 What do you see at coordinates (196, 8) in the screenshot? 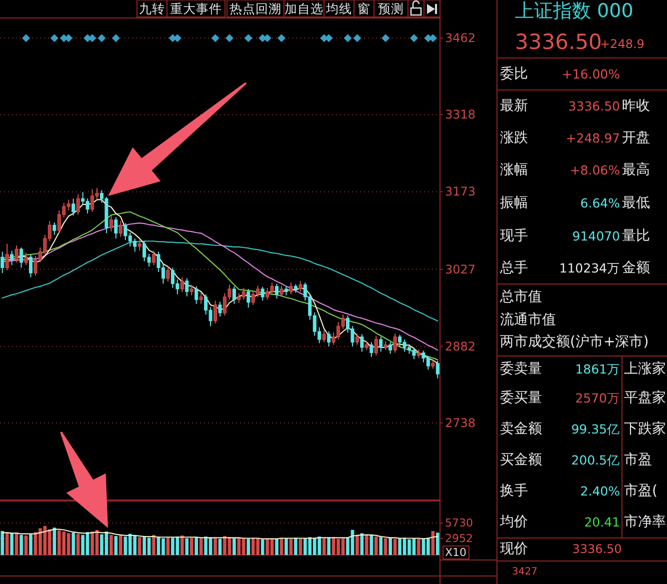
I see `text: 重大事件` at bounding box center [196, 8].